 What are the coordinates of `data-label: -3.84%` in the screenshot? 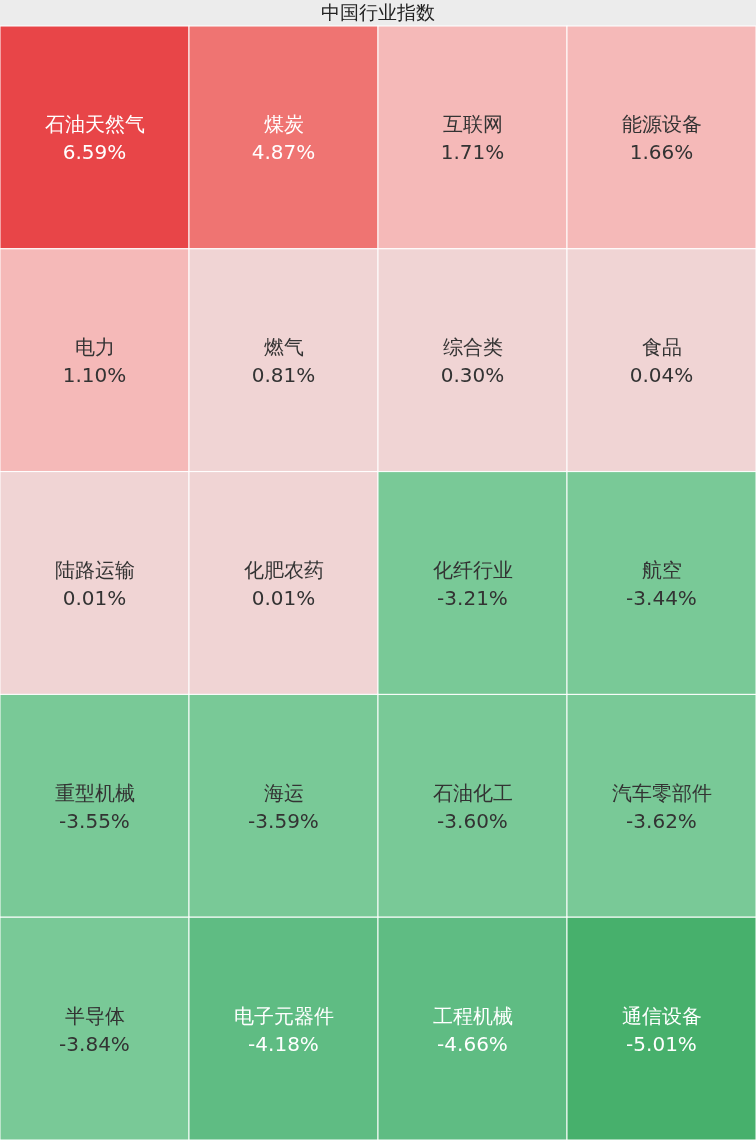 It's located at (94, 1043).